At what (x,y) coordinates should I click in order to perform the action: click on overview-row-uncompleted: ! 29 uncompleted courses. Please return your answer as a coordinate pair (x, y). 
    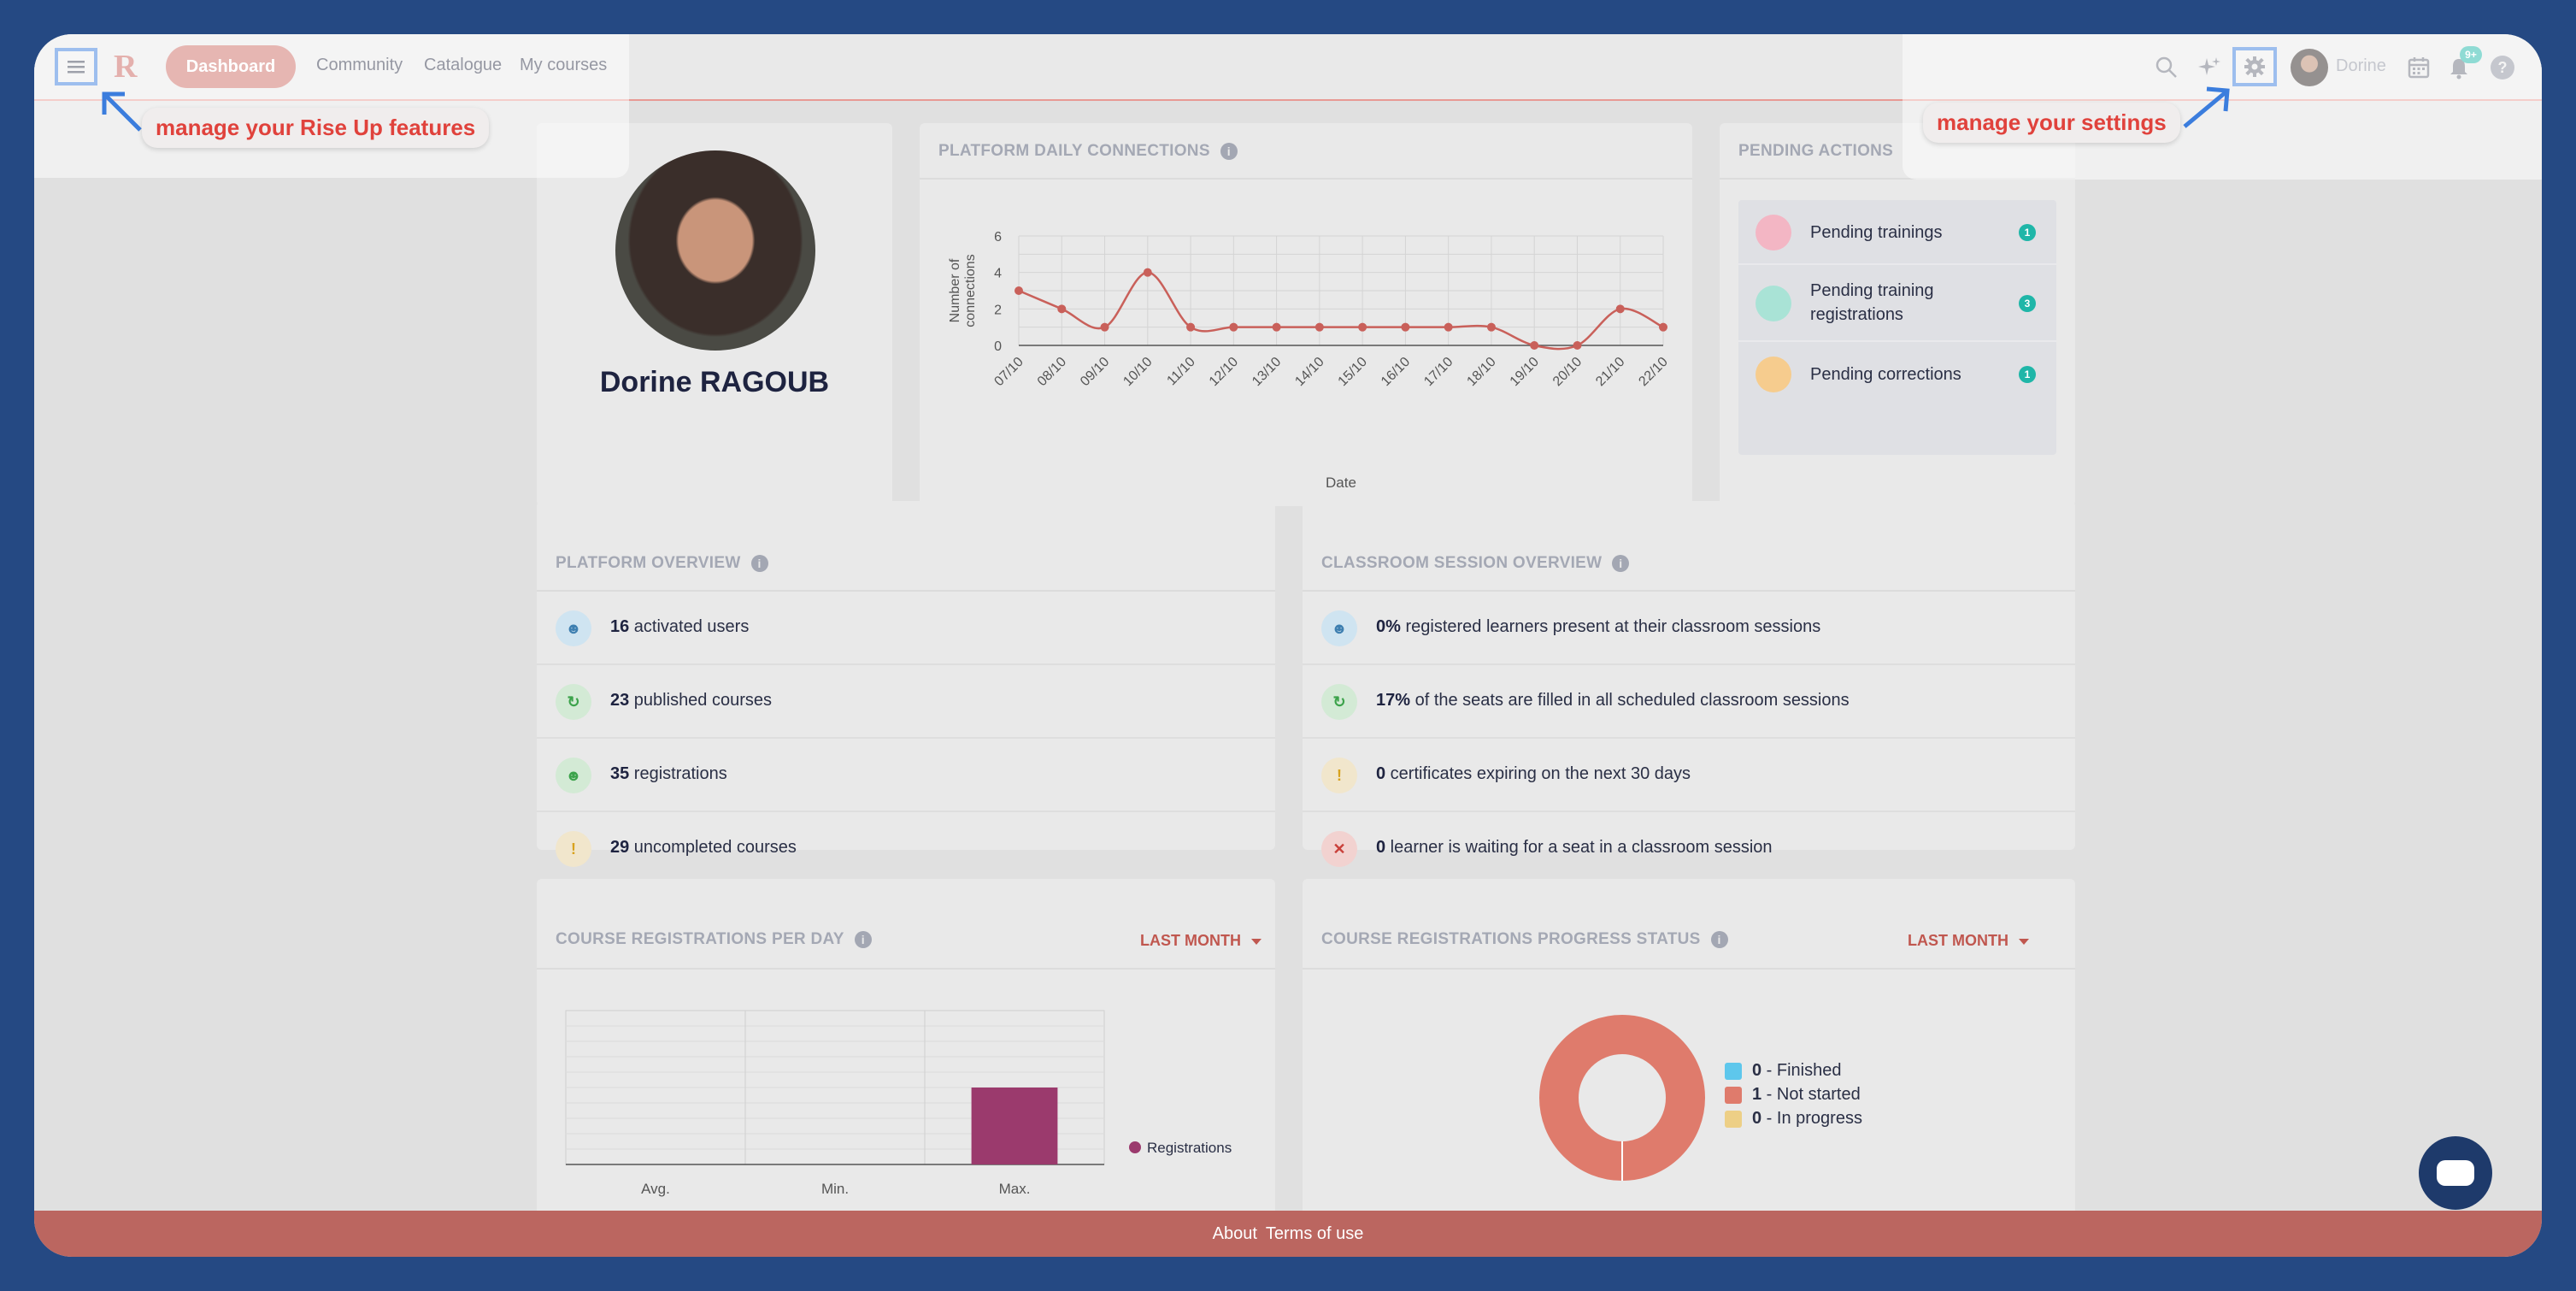
    Looking at the image, I should click on (906, 839).